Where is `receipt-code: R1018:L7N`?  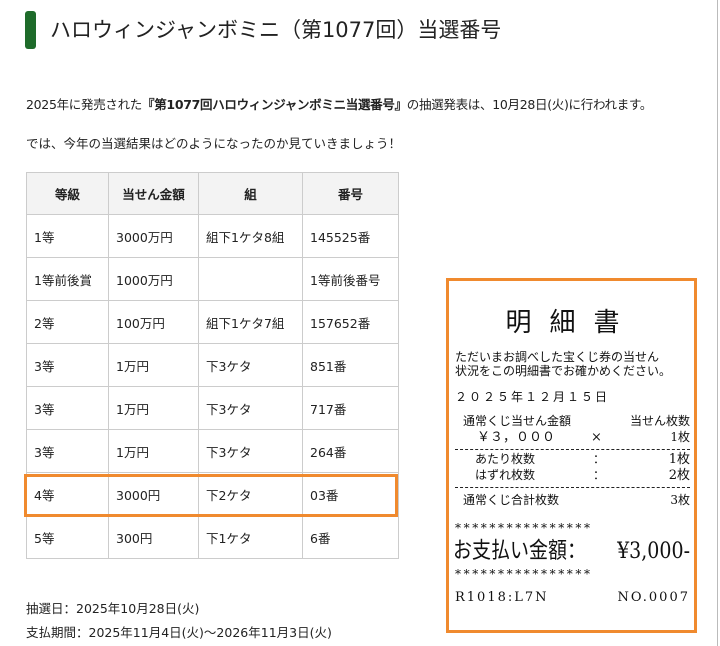
receipt-code: R1018:L7N is located at coordinates (502, 597).